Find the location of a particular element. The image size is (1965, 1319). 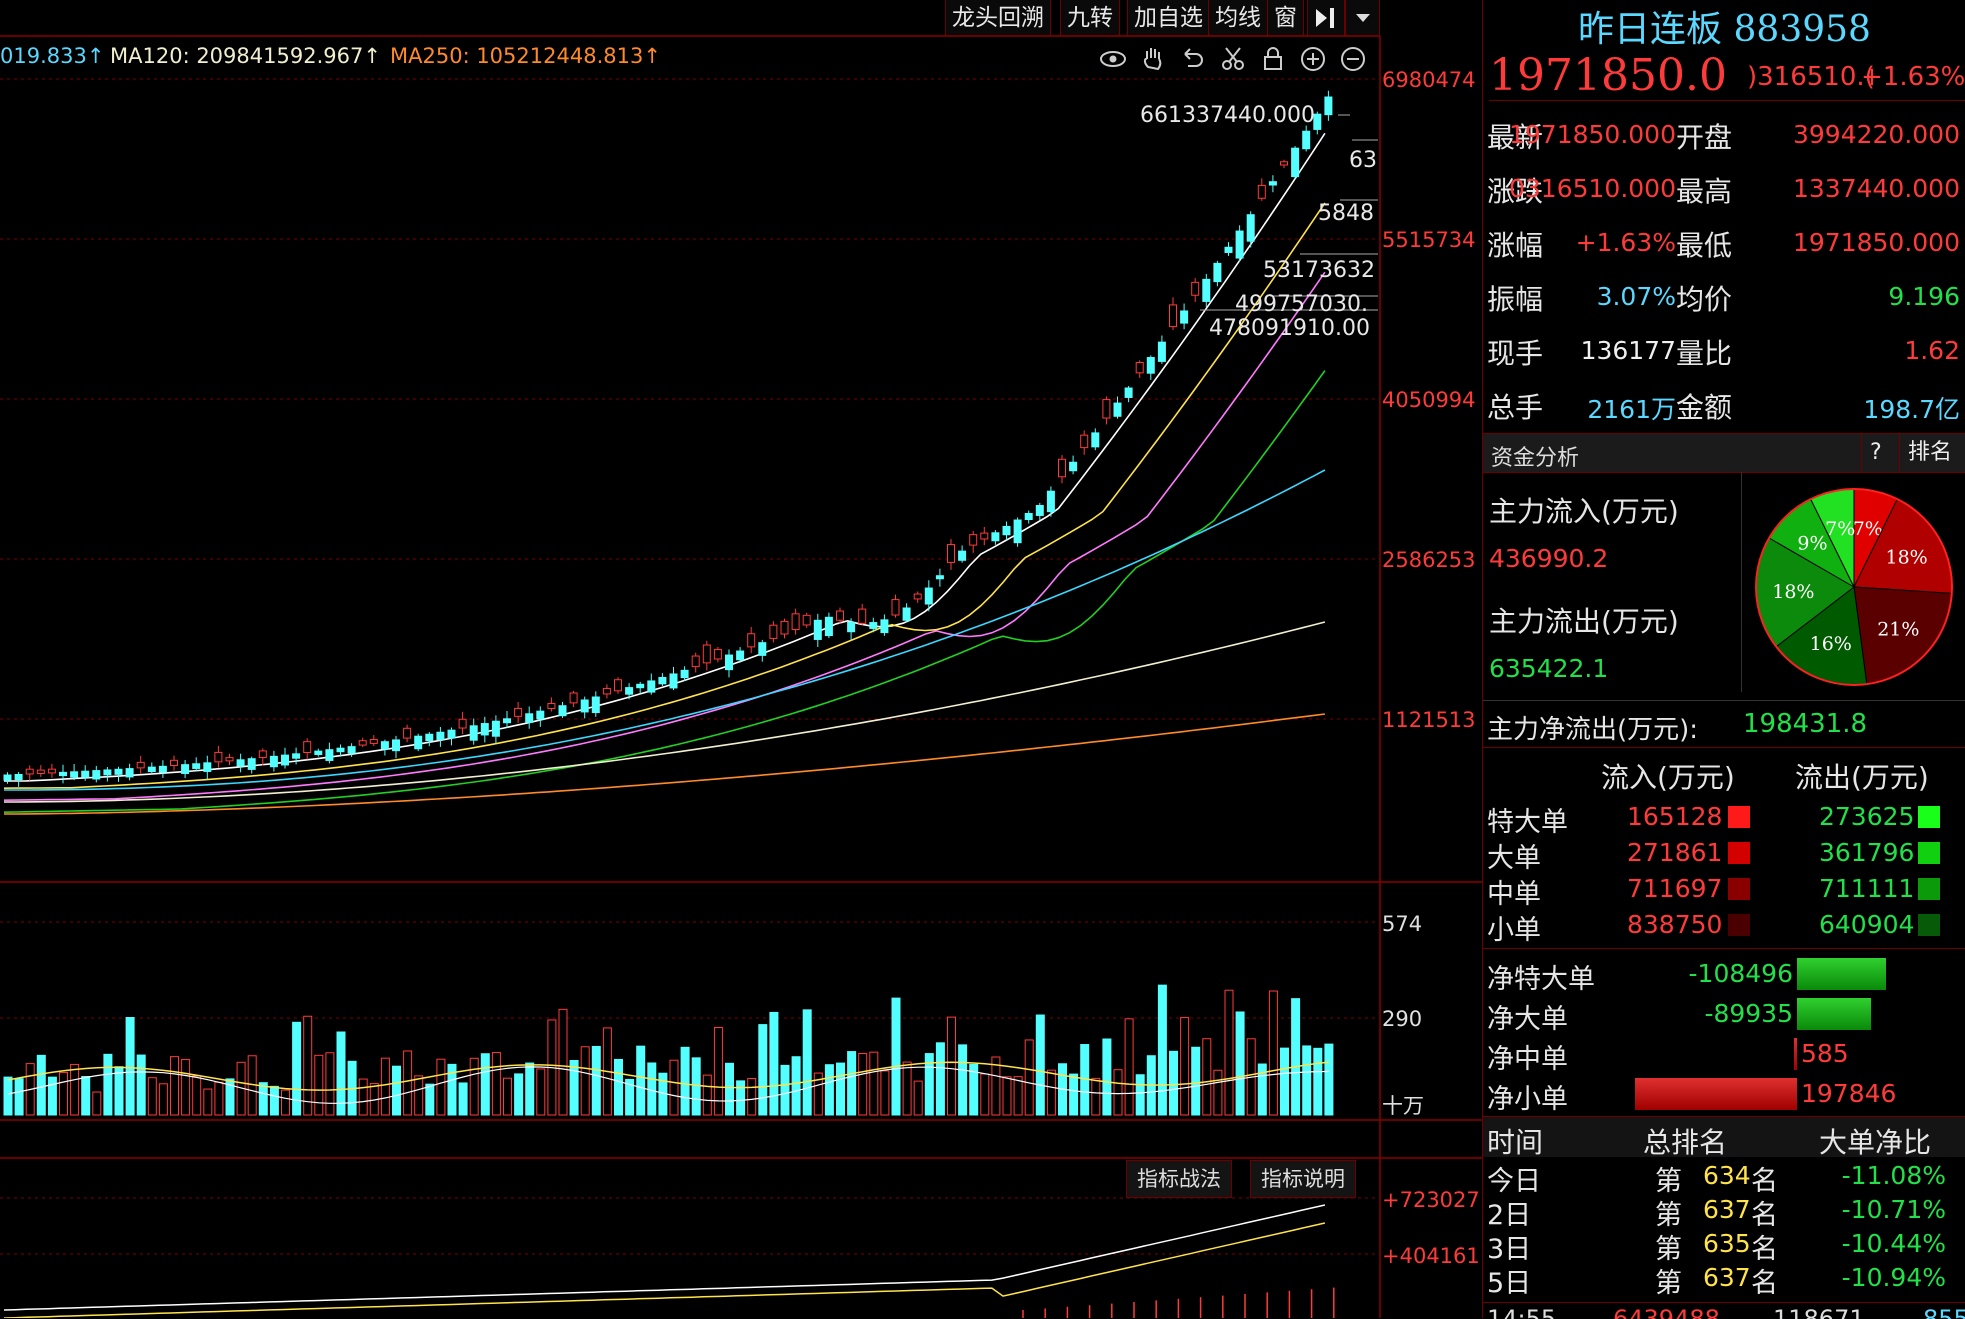

rank-col-time: 时间 is located at coordinates (1515, 1142).